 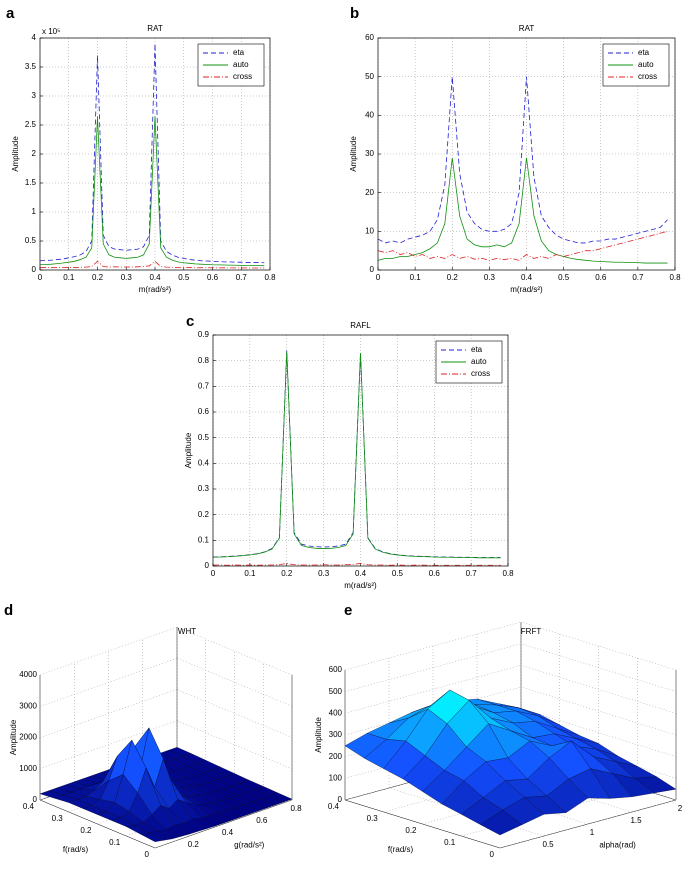 What do you see at coordinates (10, 13) in the screenshot?
I see `panel-label: a` at bounding box center [10, 13].